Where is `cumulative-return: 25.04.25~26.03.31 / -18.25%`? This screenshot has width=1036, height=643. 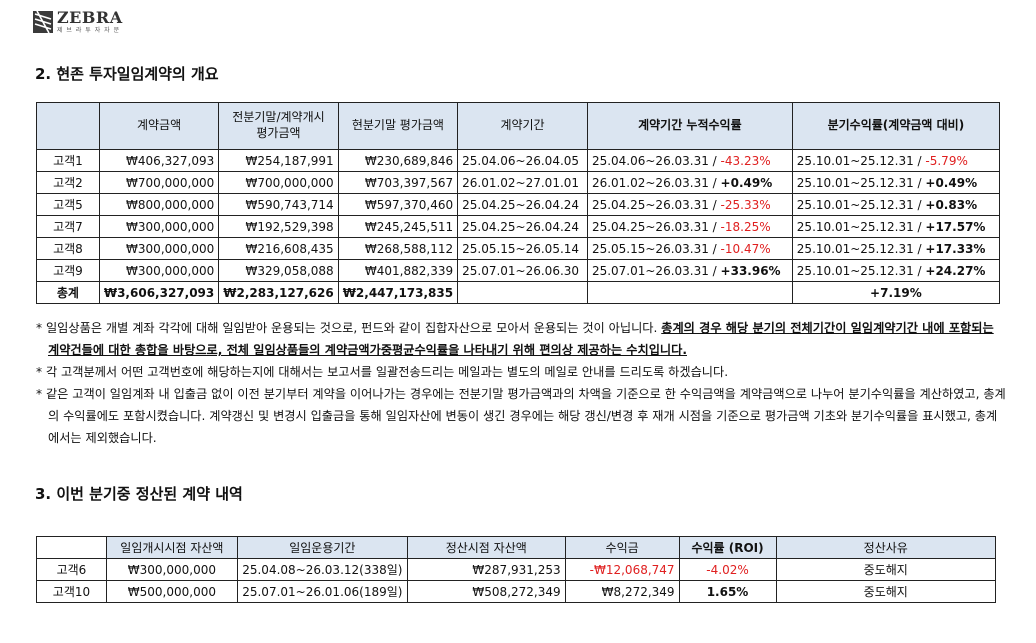 cumulative-return: 25.04.25~26.03.31 / -18.25% is located at coordinates (689, 226).